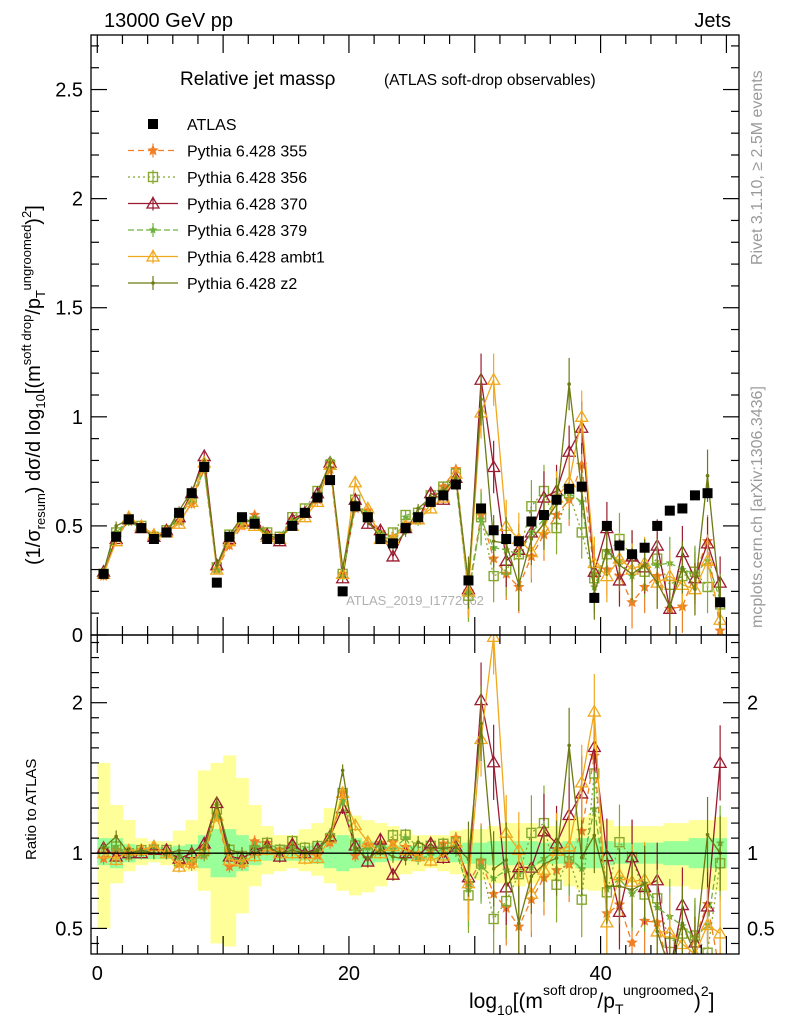  What do you see at coordinates (481, 518) in the screenshot?
I see `point-p379` at bounding box center [481, 518].